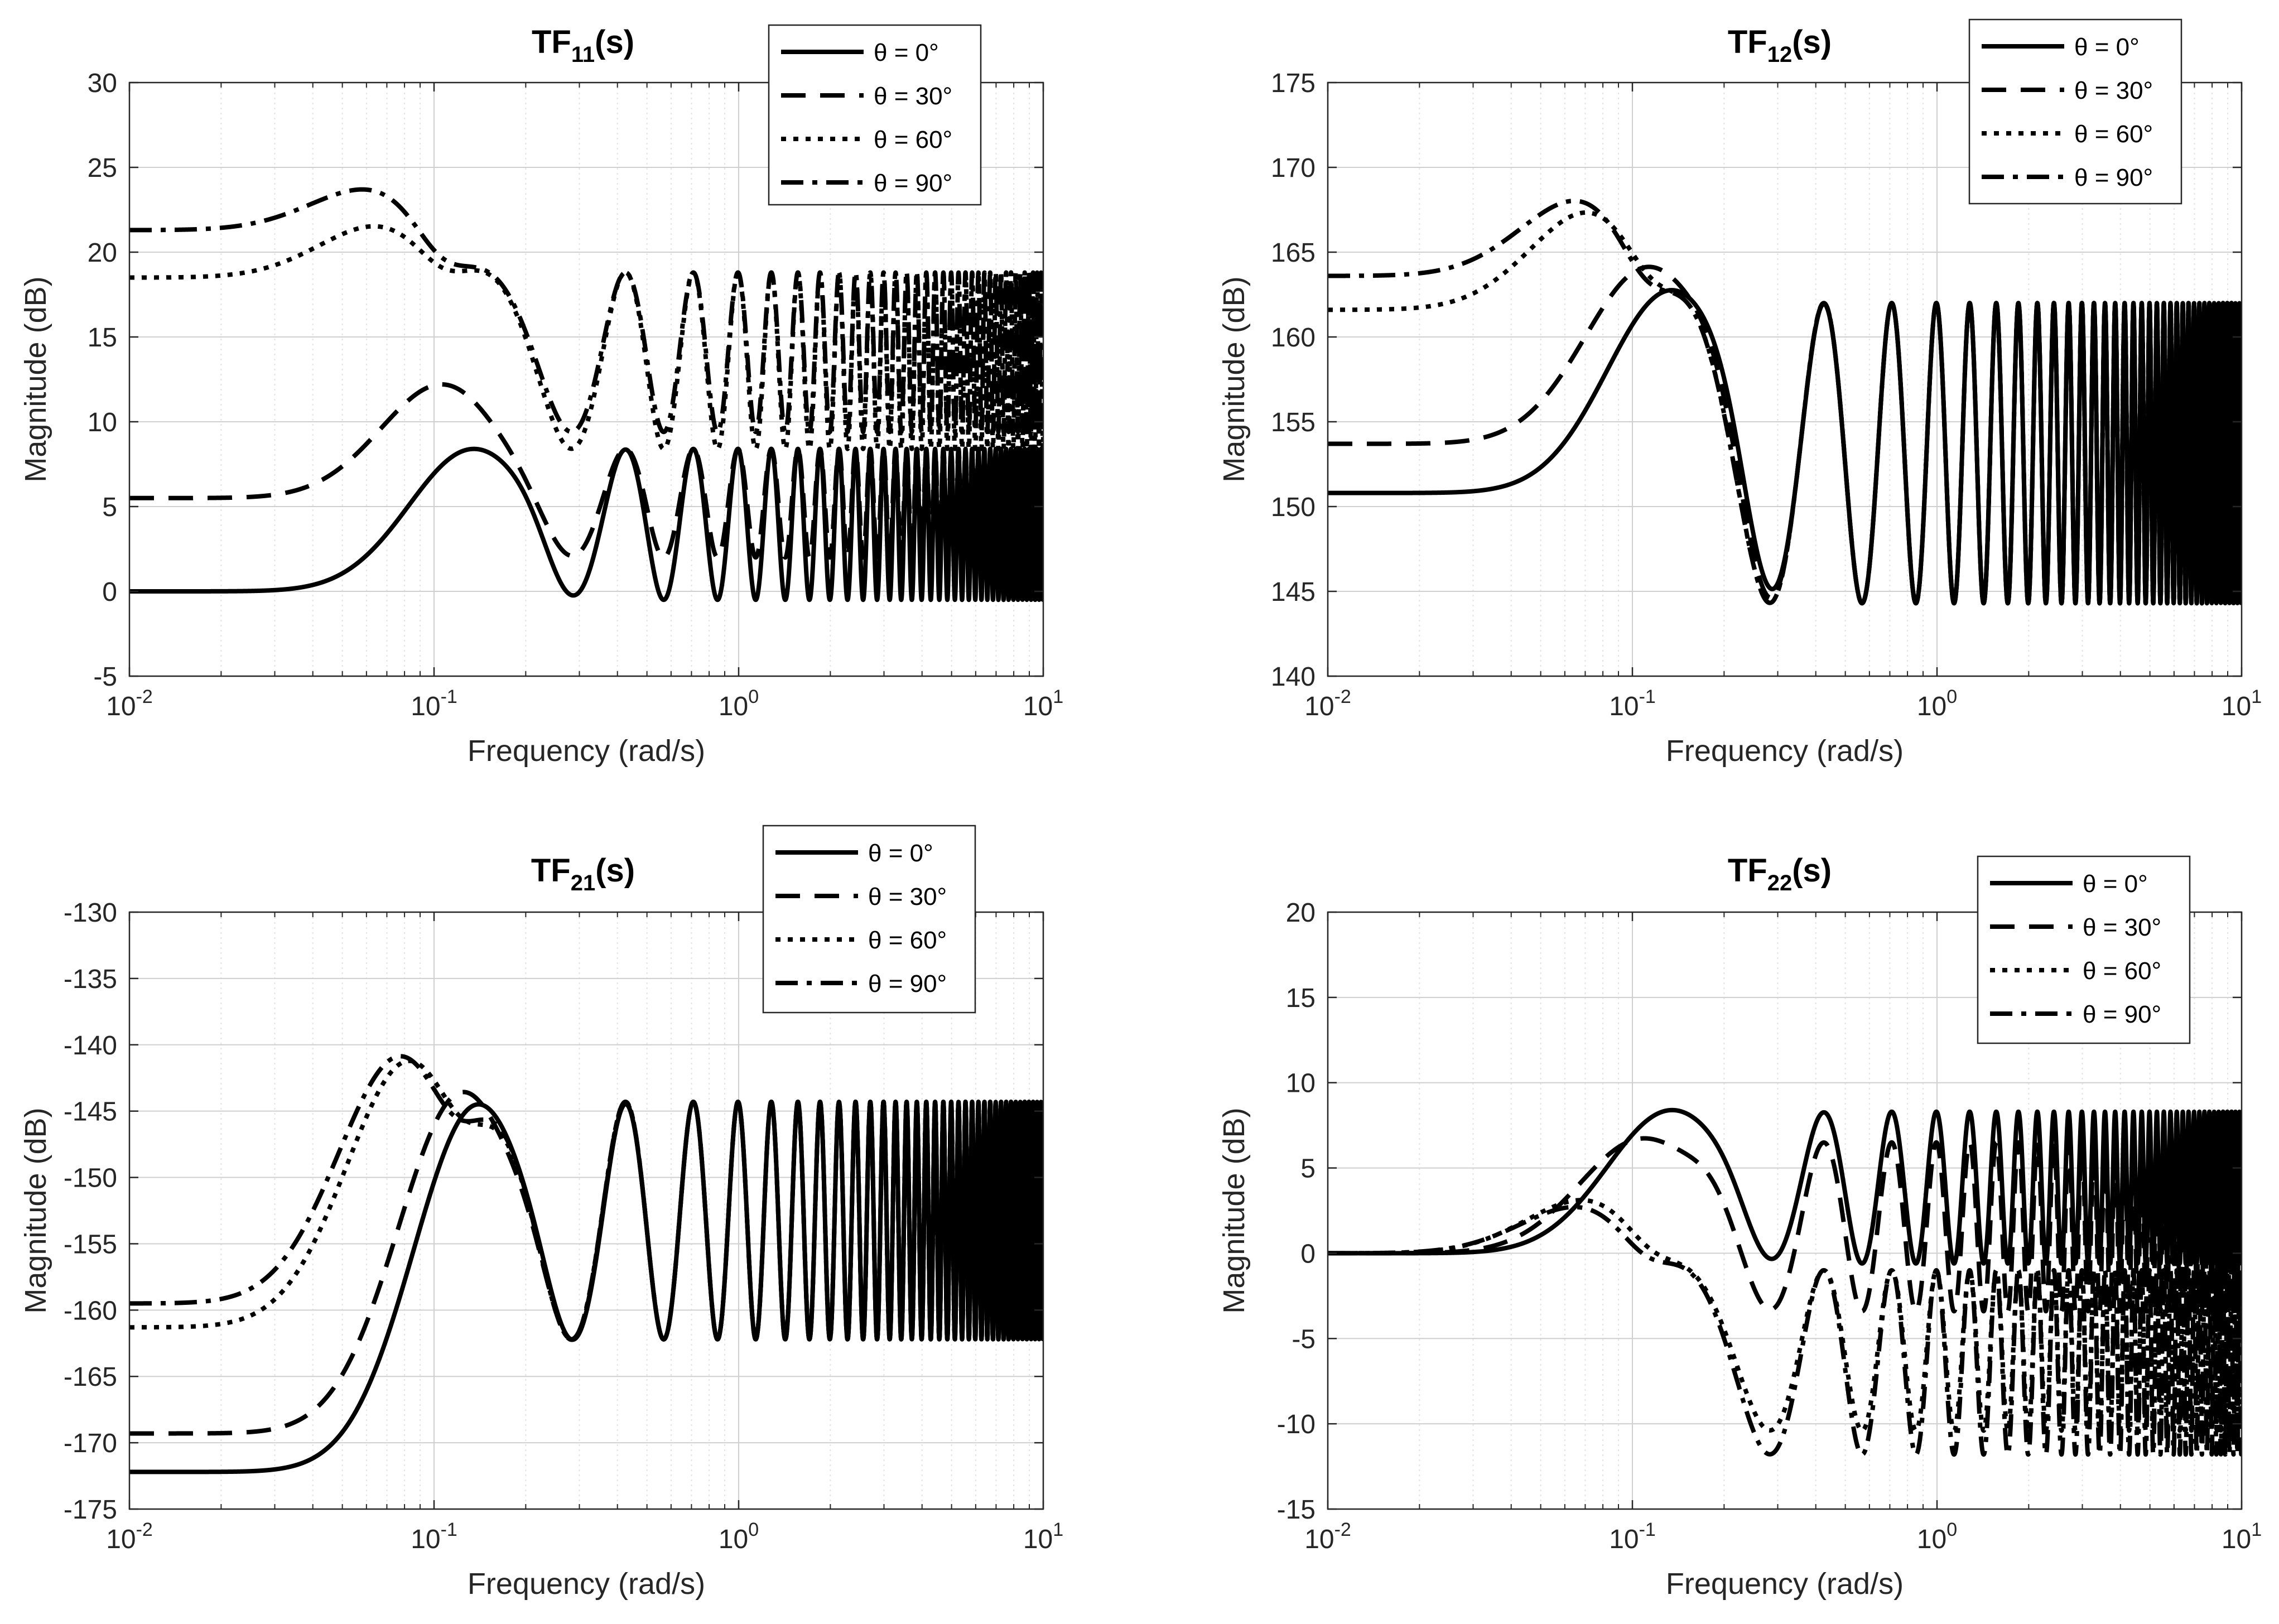 The width and height of the screenshot is (2279, 1624). Describe the element at coordinates (1780, 883) in the screenshot. I see `title-subscript: 22` at that location.